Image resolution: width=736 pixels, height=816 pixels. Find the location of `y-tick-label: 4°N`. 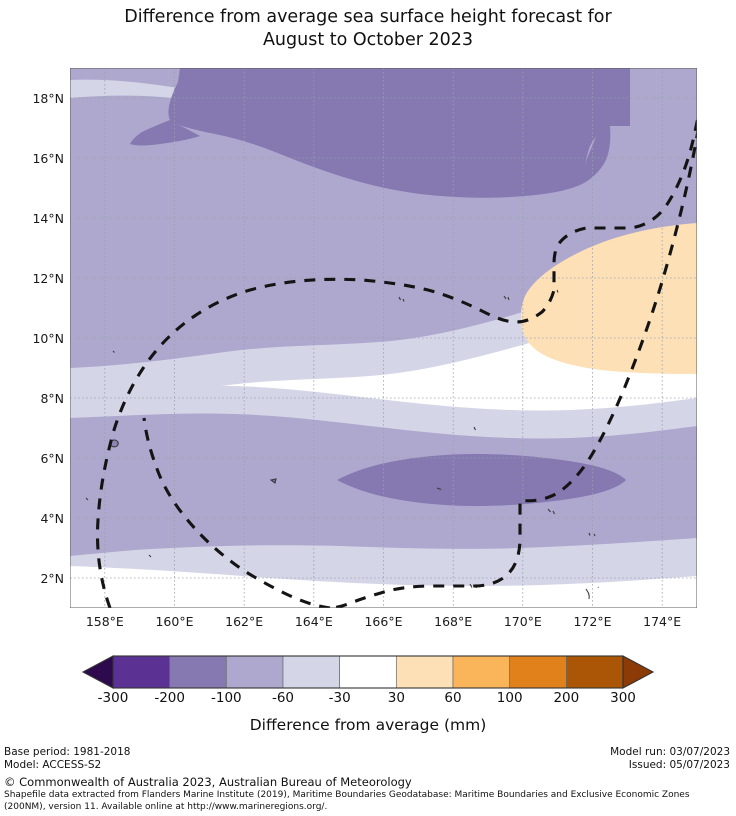

y-tick-label: 4°N is located at coordinates (52, 518).